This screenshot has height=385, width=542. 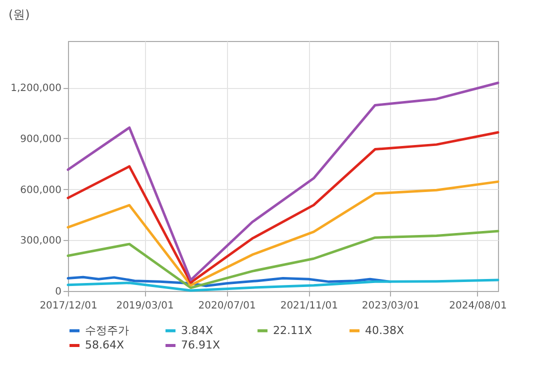 What do you see at coordinates (478, 306) in the screenshot?
I see `x-tick-label: 2024/08/01` at bounding box center [478, 306].